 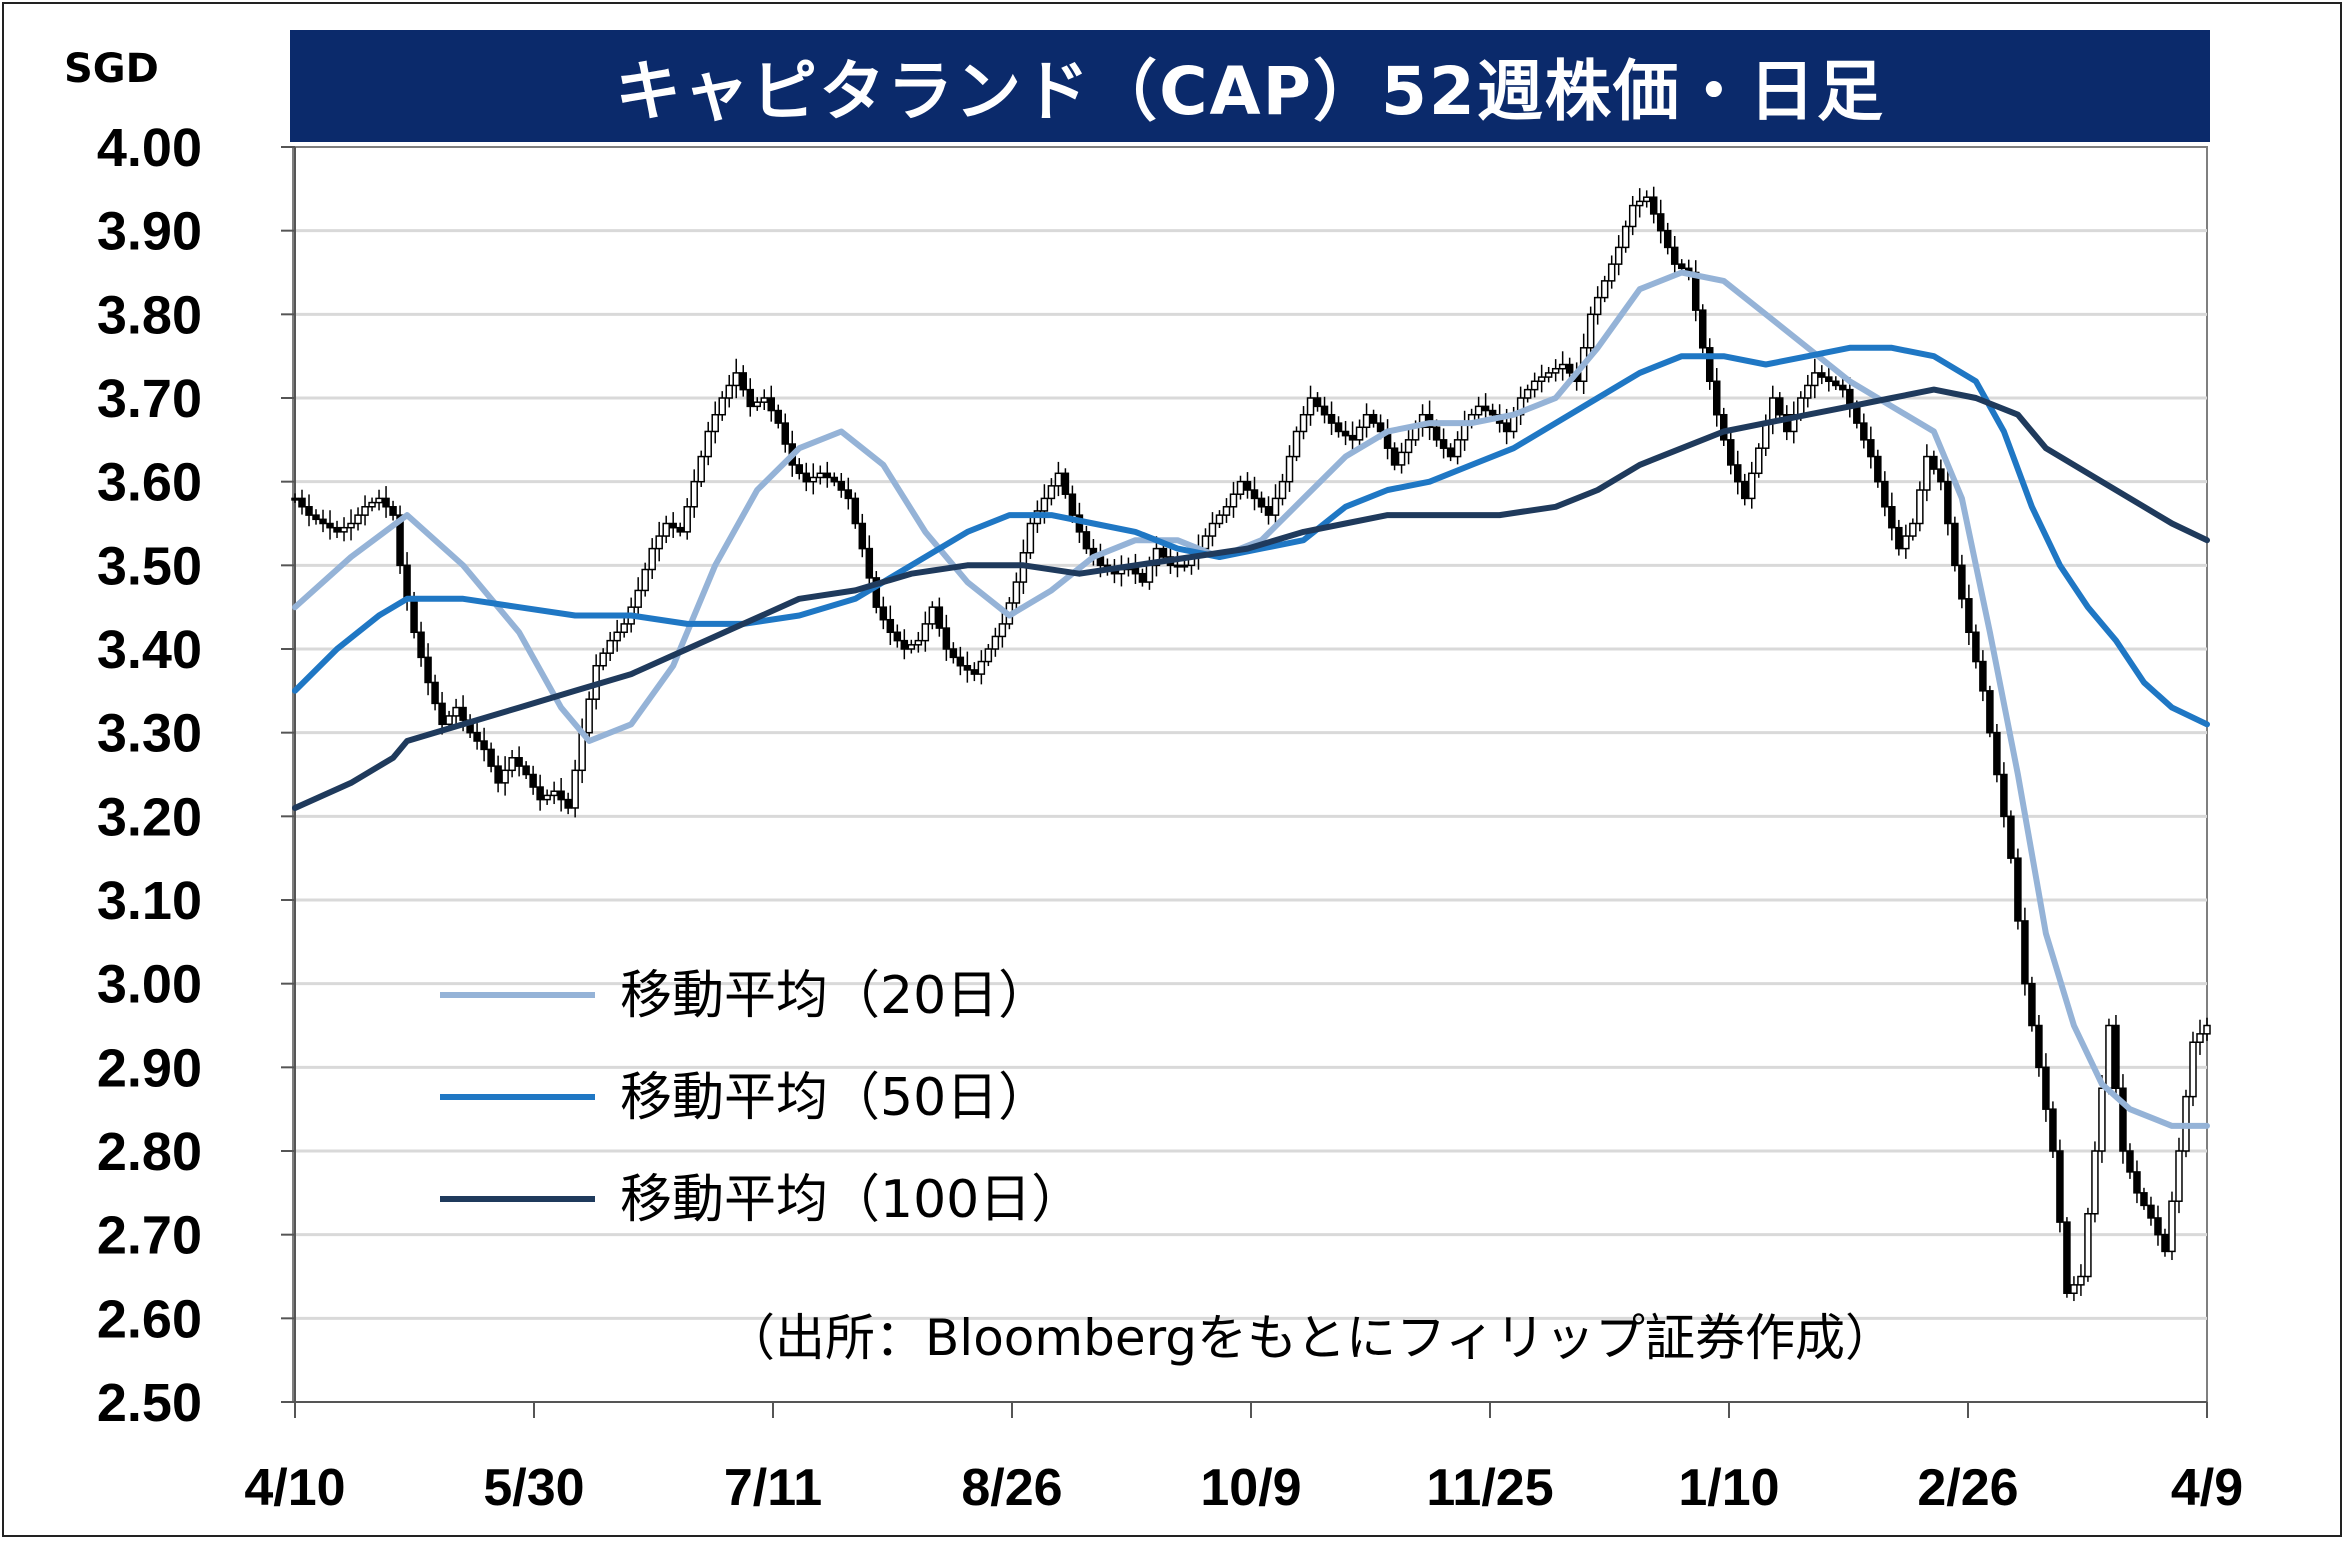 What do you see at coordinates (149, 1319) in the screenshot?
I see `y-tick-label: 2.60` at bounding box center [149, 1319].